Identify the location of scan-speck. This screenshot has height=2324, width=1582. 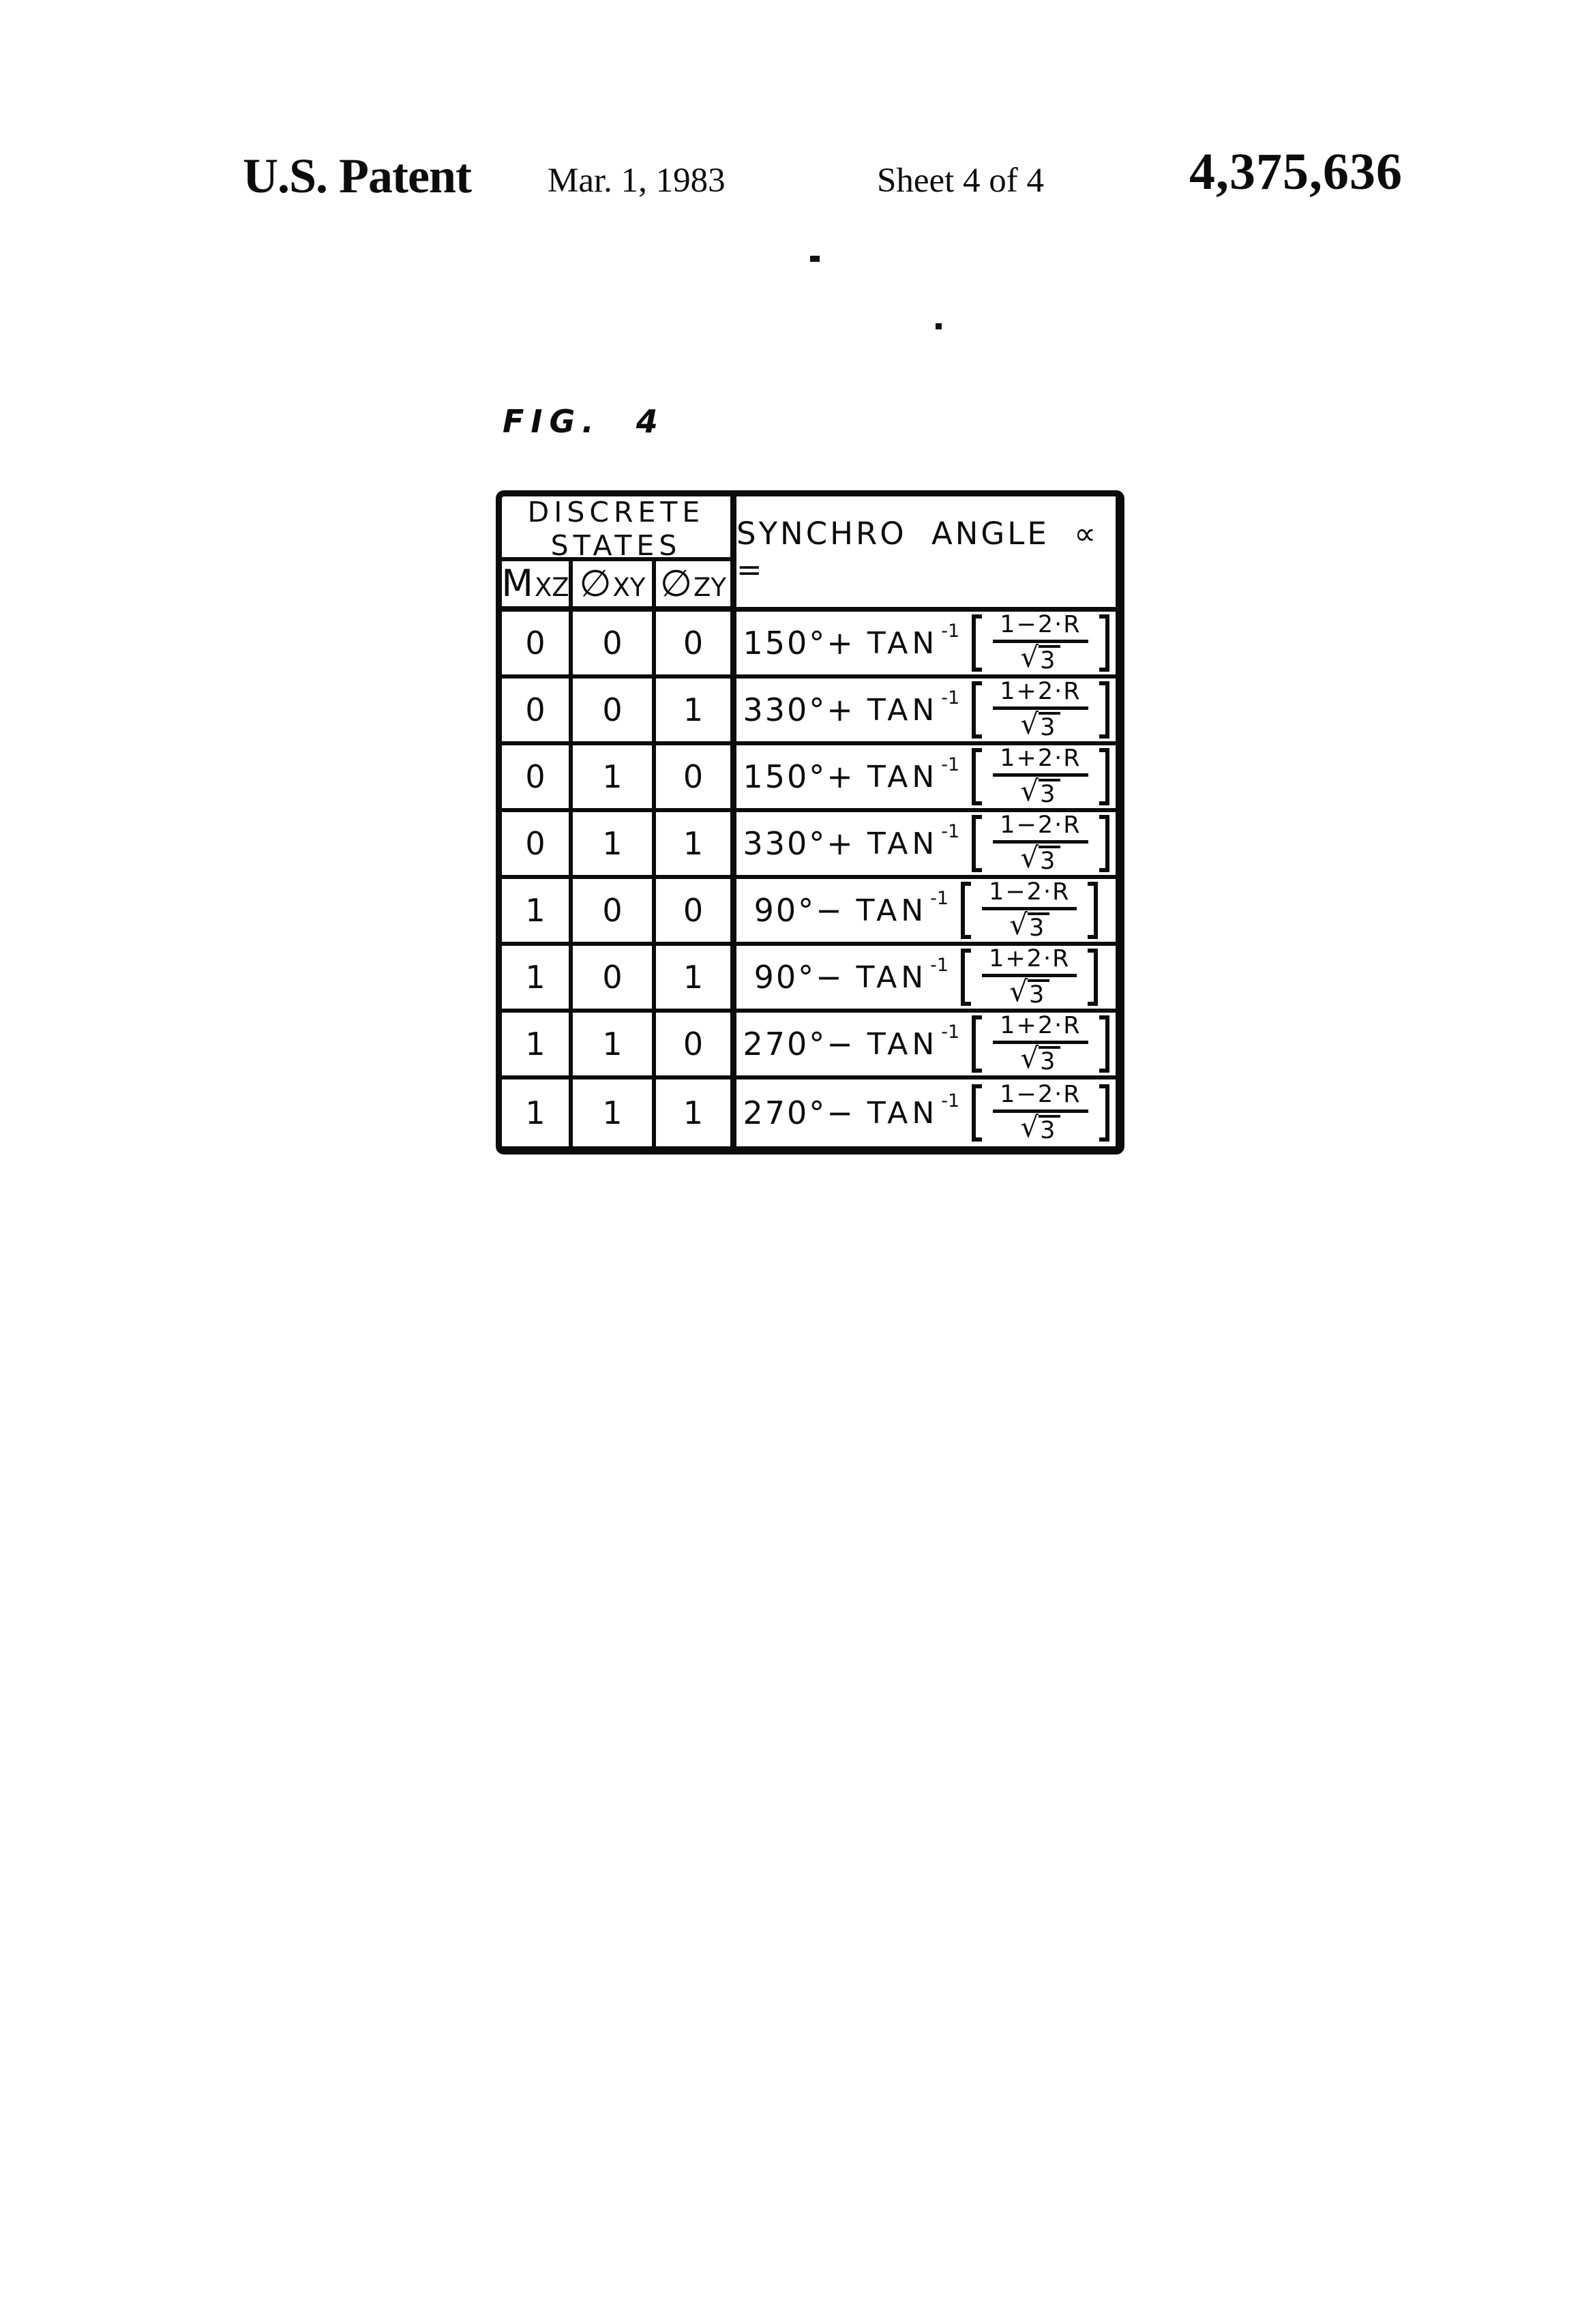
(815, 259).